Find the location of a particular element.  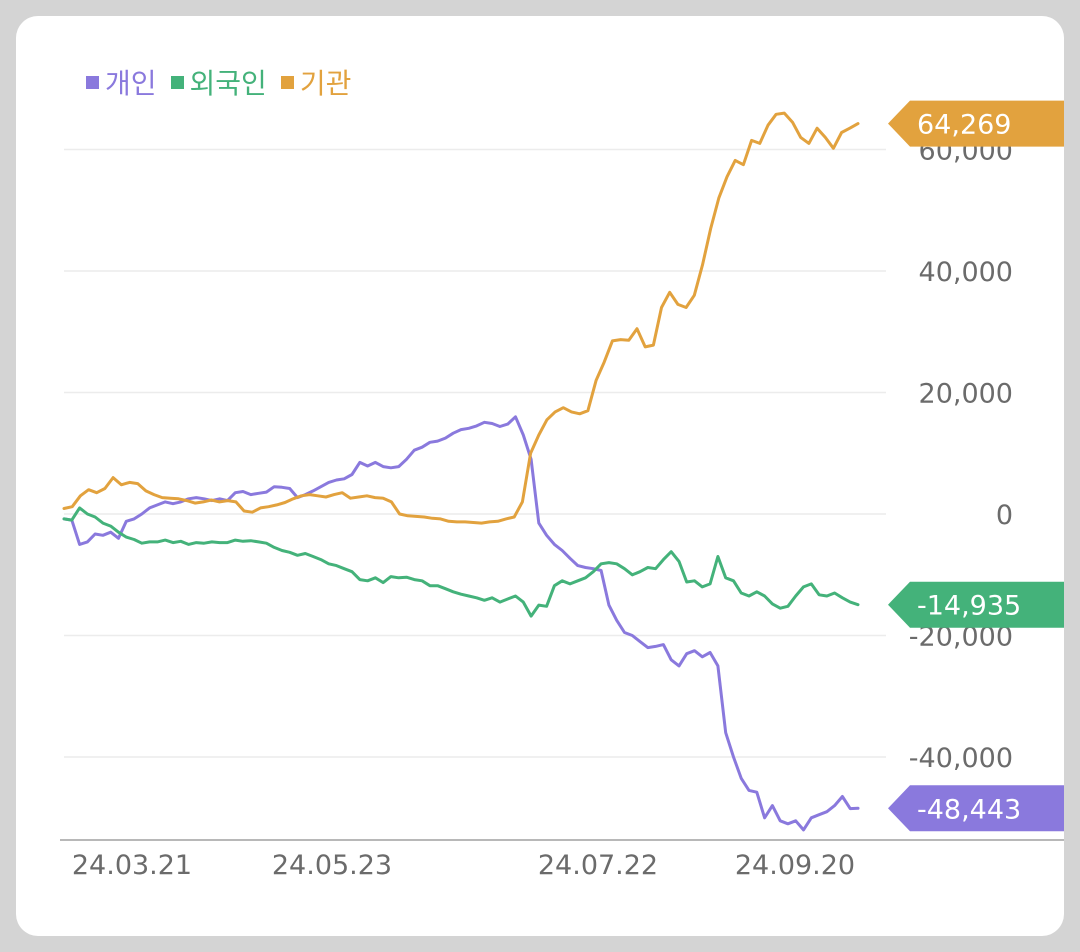

legend-item-individual: 개인 is located at coordinates (121, 82).